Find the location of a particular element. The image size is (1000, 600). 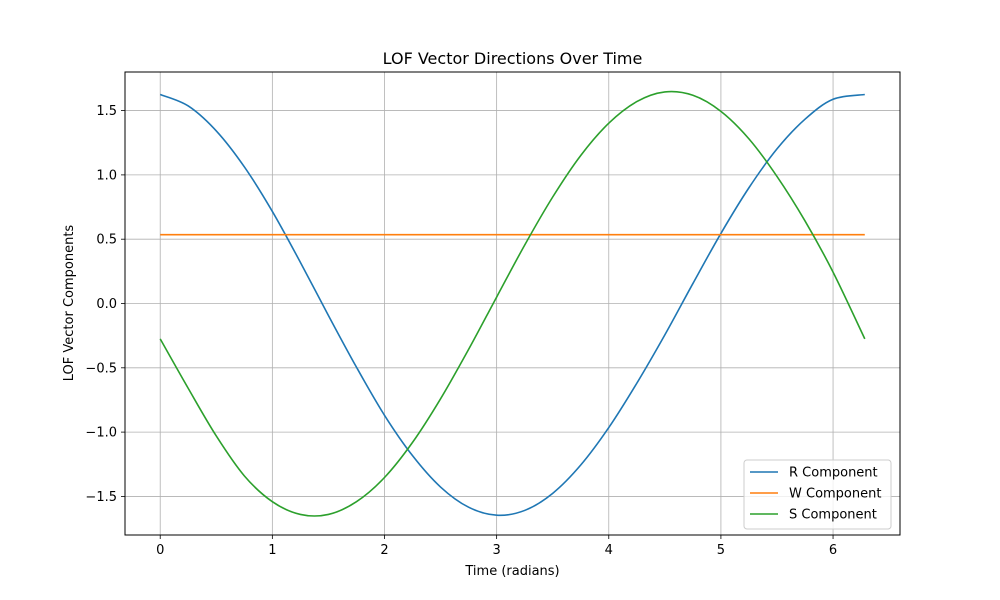

y-tick-label: 0.0 is located at coordinates (106, 304).